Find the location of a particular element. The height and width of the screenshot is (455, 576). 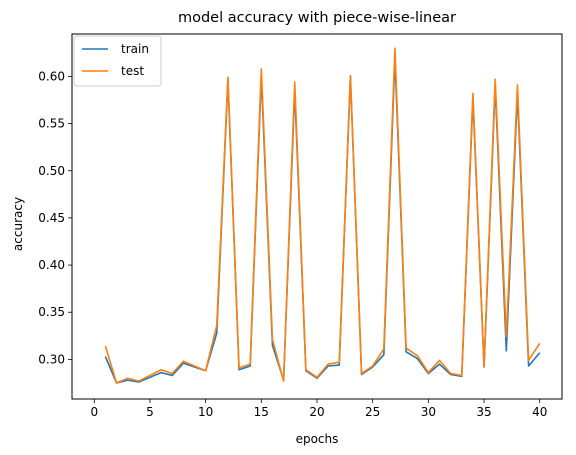

legend-test-label: test is located at coordinates (132, 71).